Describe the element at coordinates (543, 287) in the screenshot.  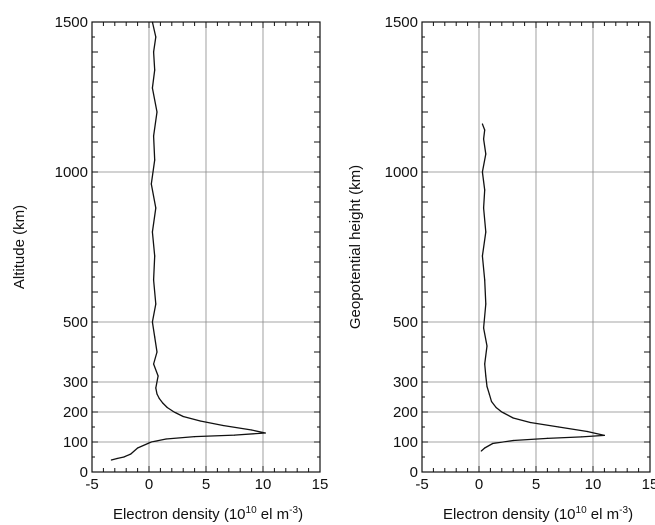
I see `series-line` at that location.